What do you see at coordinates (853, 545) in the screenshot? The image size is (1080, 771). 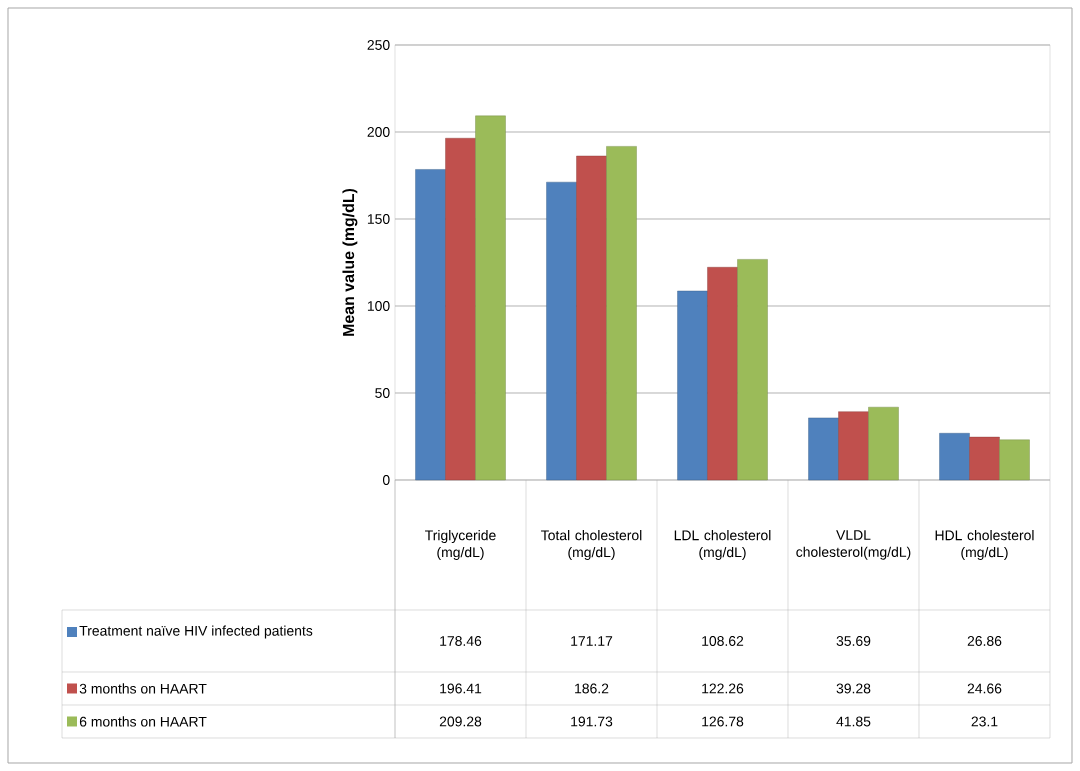 I see `x-tick-label: VLDL cholesterol(mg/dL)` at bounding box center [853, 545].